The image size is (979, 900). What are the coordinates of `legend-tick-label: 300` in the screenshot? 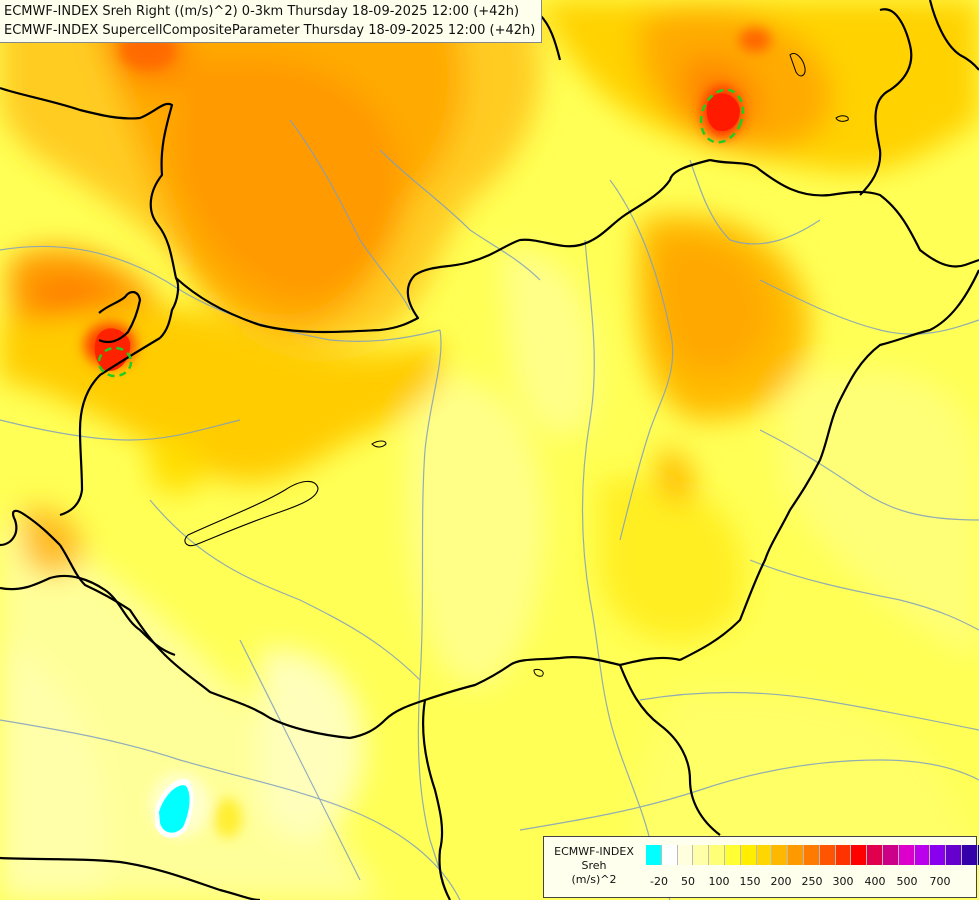 It's located at (843, 881).